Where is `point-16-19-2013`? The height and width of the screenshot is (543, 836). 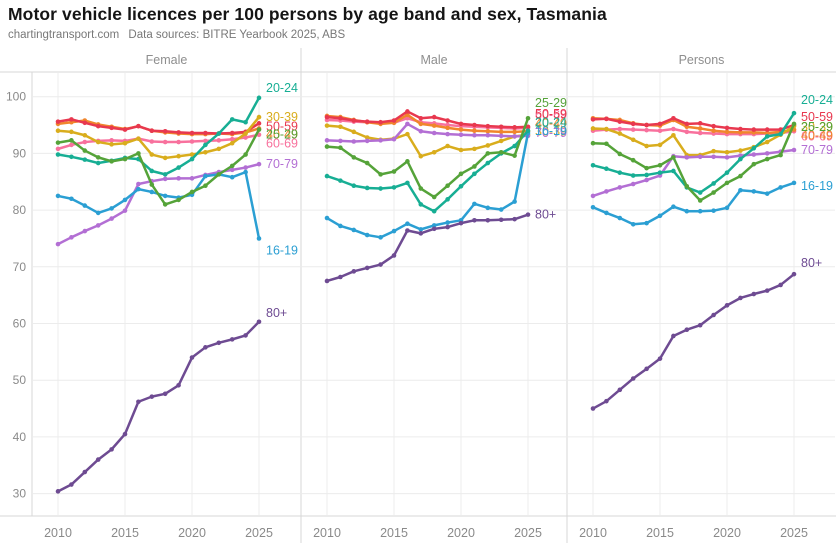
point-16-19-2013 is located at coordinates (98, 213).